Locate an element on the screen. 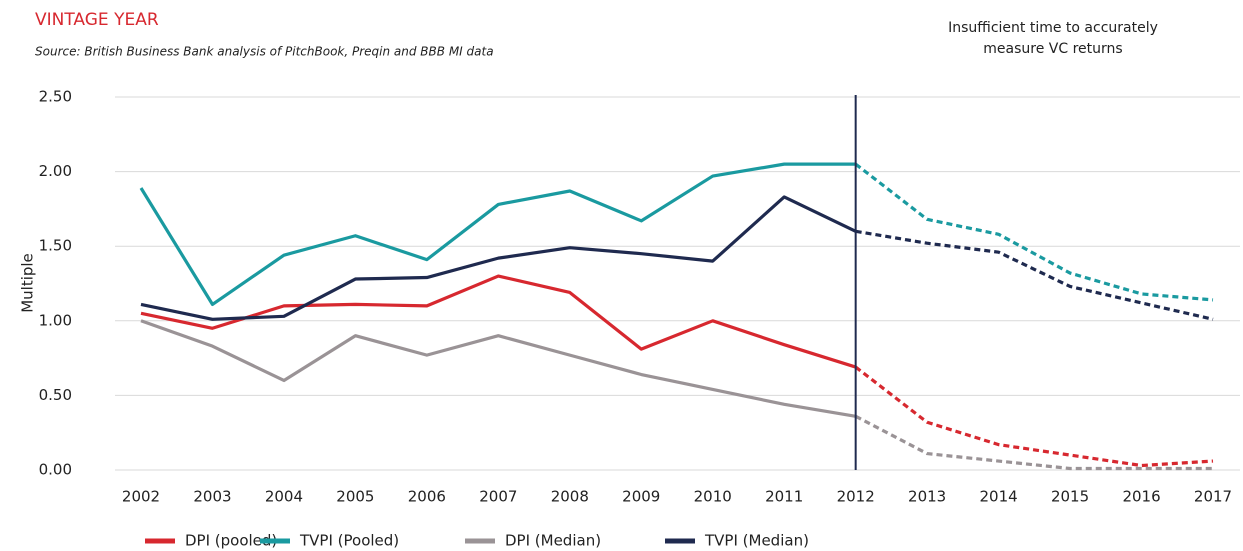 The width and height of the screenshot is (1243, 551). x-tick-label: 2004 is located at coordinates (284, 497).